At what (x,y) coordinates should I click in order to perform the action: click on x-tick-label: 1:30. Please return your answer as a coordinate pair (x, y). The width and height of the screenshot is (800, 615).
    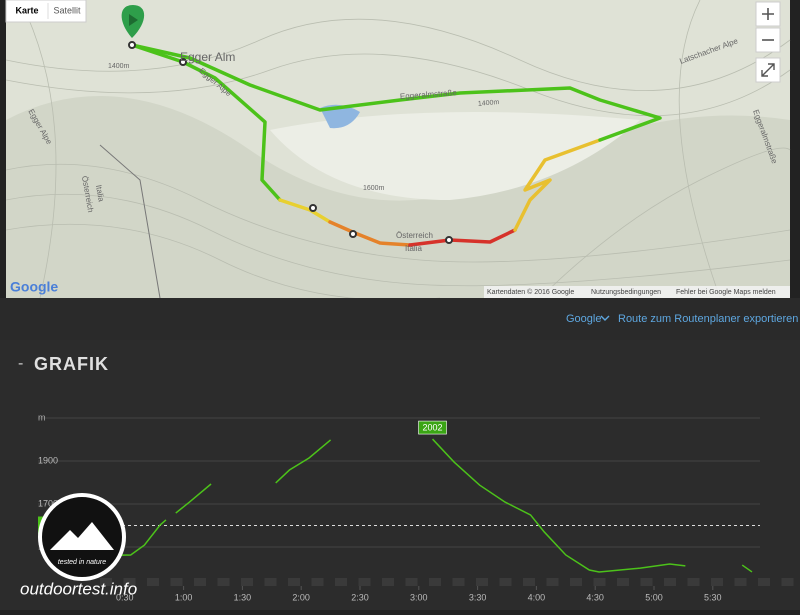
    Looking at the image, I should click on (243, 597).